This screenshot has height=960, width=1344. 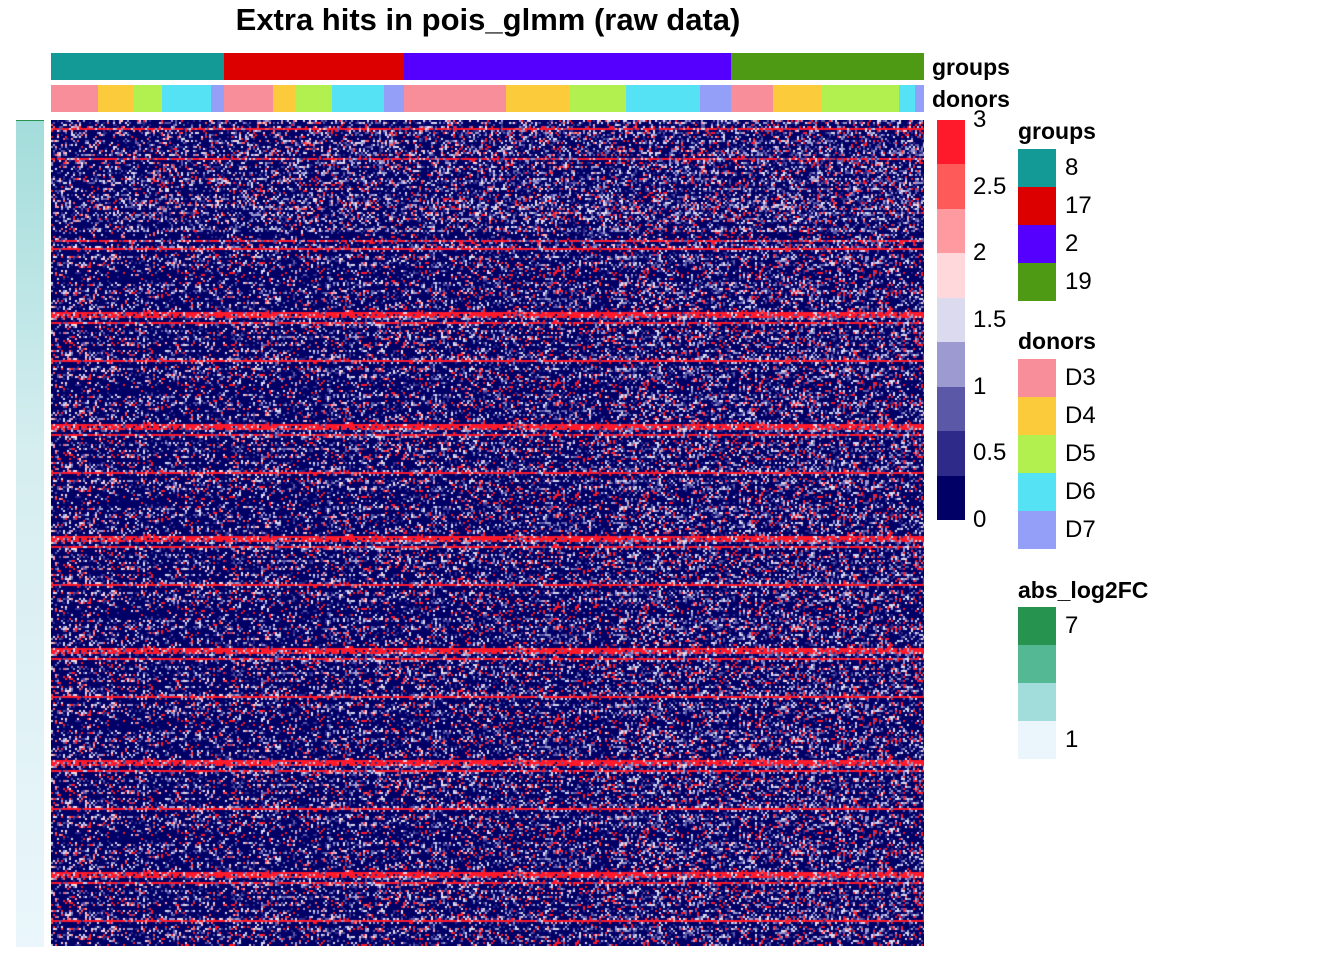 What do you see at coordinates (488, 19) in the screenshot?
I see `chart-title: Extra hits in pois_glmm (raw data)` at bounding box center [488, 19].